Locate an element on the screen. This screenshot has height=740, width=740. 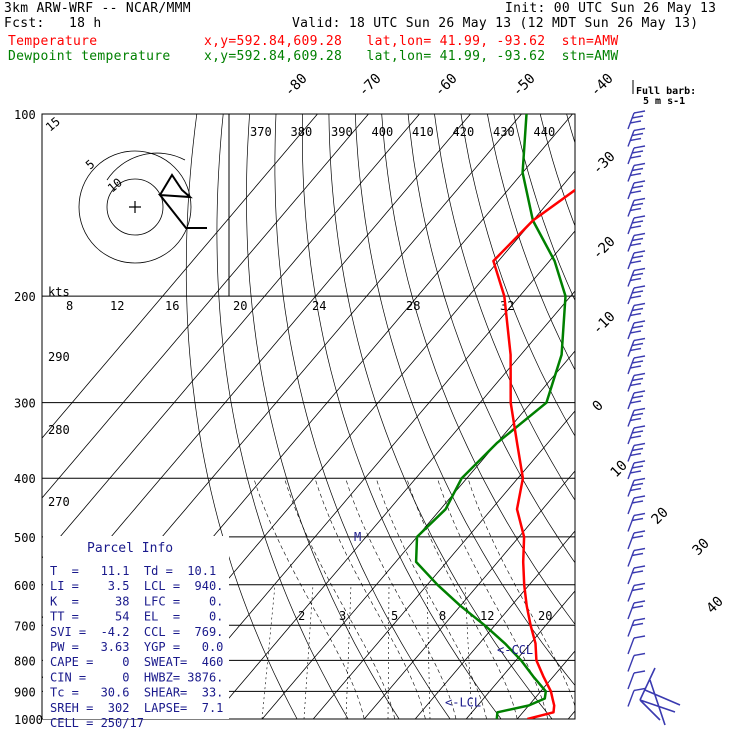
parcel-info-row: TT = 54 EL = 0. is located at coordinates (136, 617).